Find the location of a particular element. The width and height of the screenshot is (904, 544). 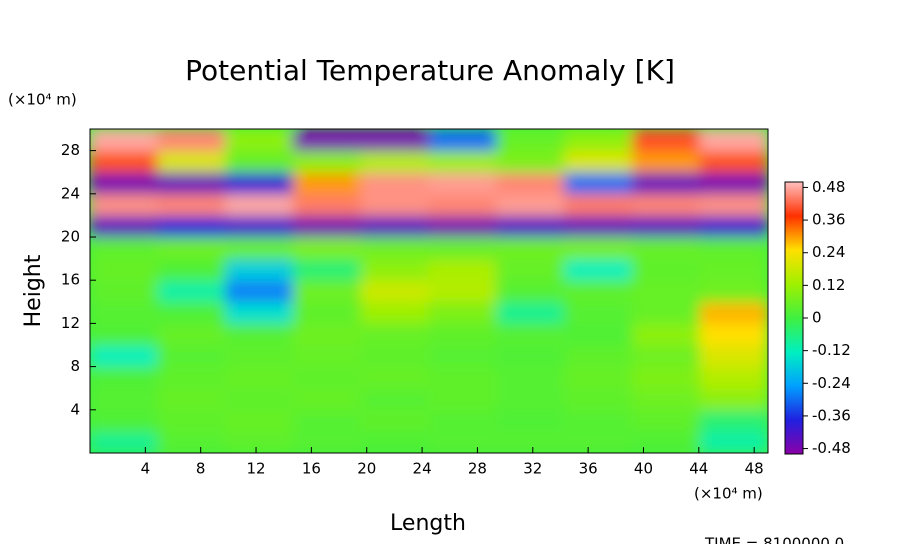

y-axis-label: Height is located at coordinates (33, 290).